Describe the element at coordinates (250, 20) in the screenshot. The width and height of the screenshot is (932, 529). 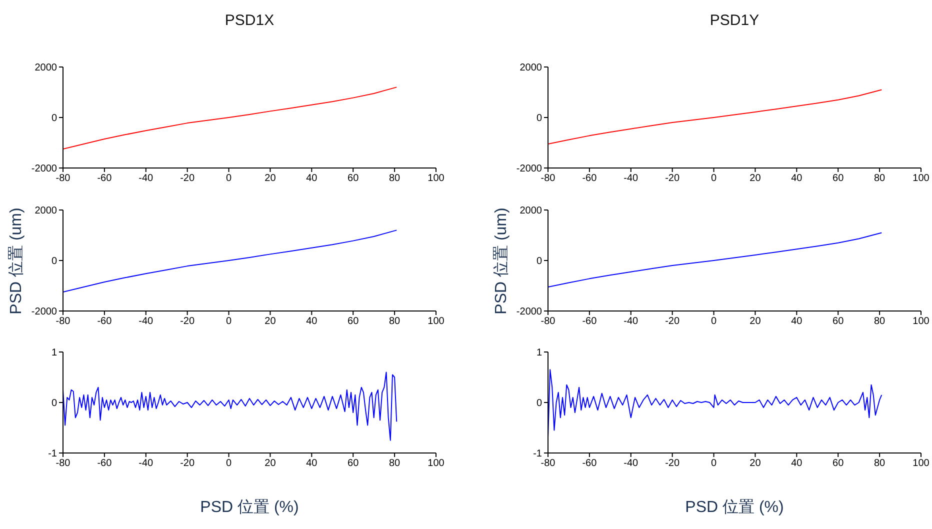
I see `chart-title: PSD1X` at that location.